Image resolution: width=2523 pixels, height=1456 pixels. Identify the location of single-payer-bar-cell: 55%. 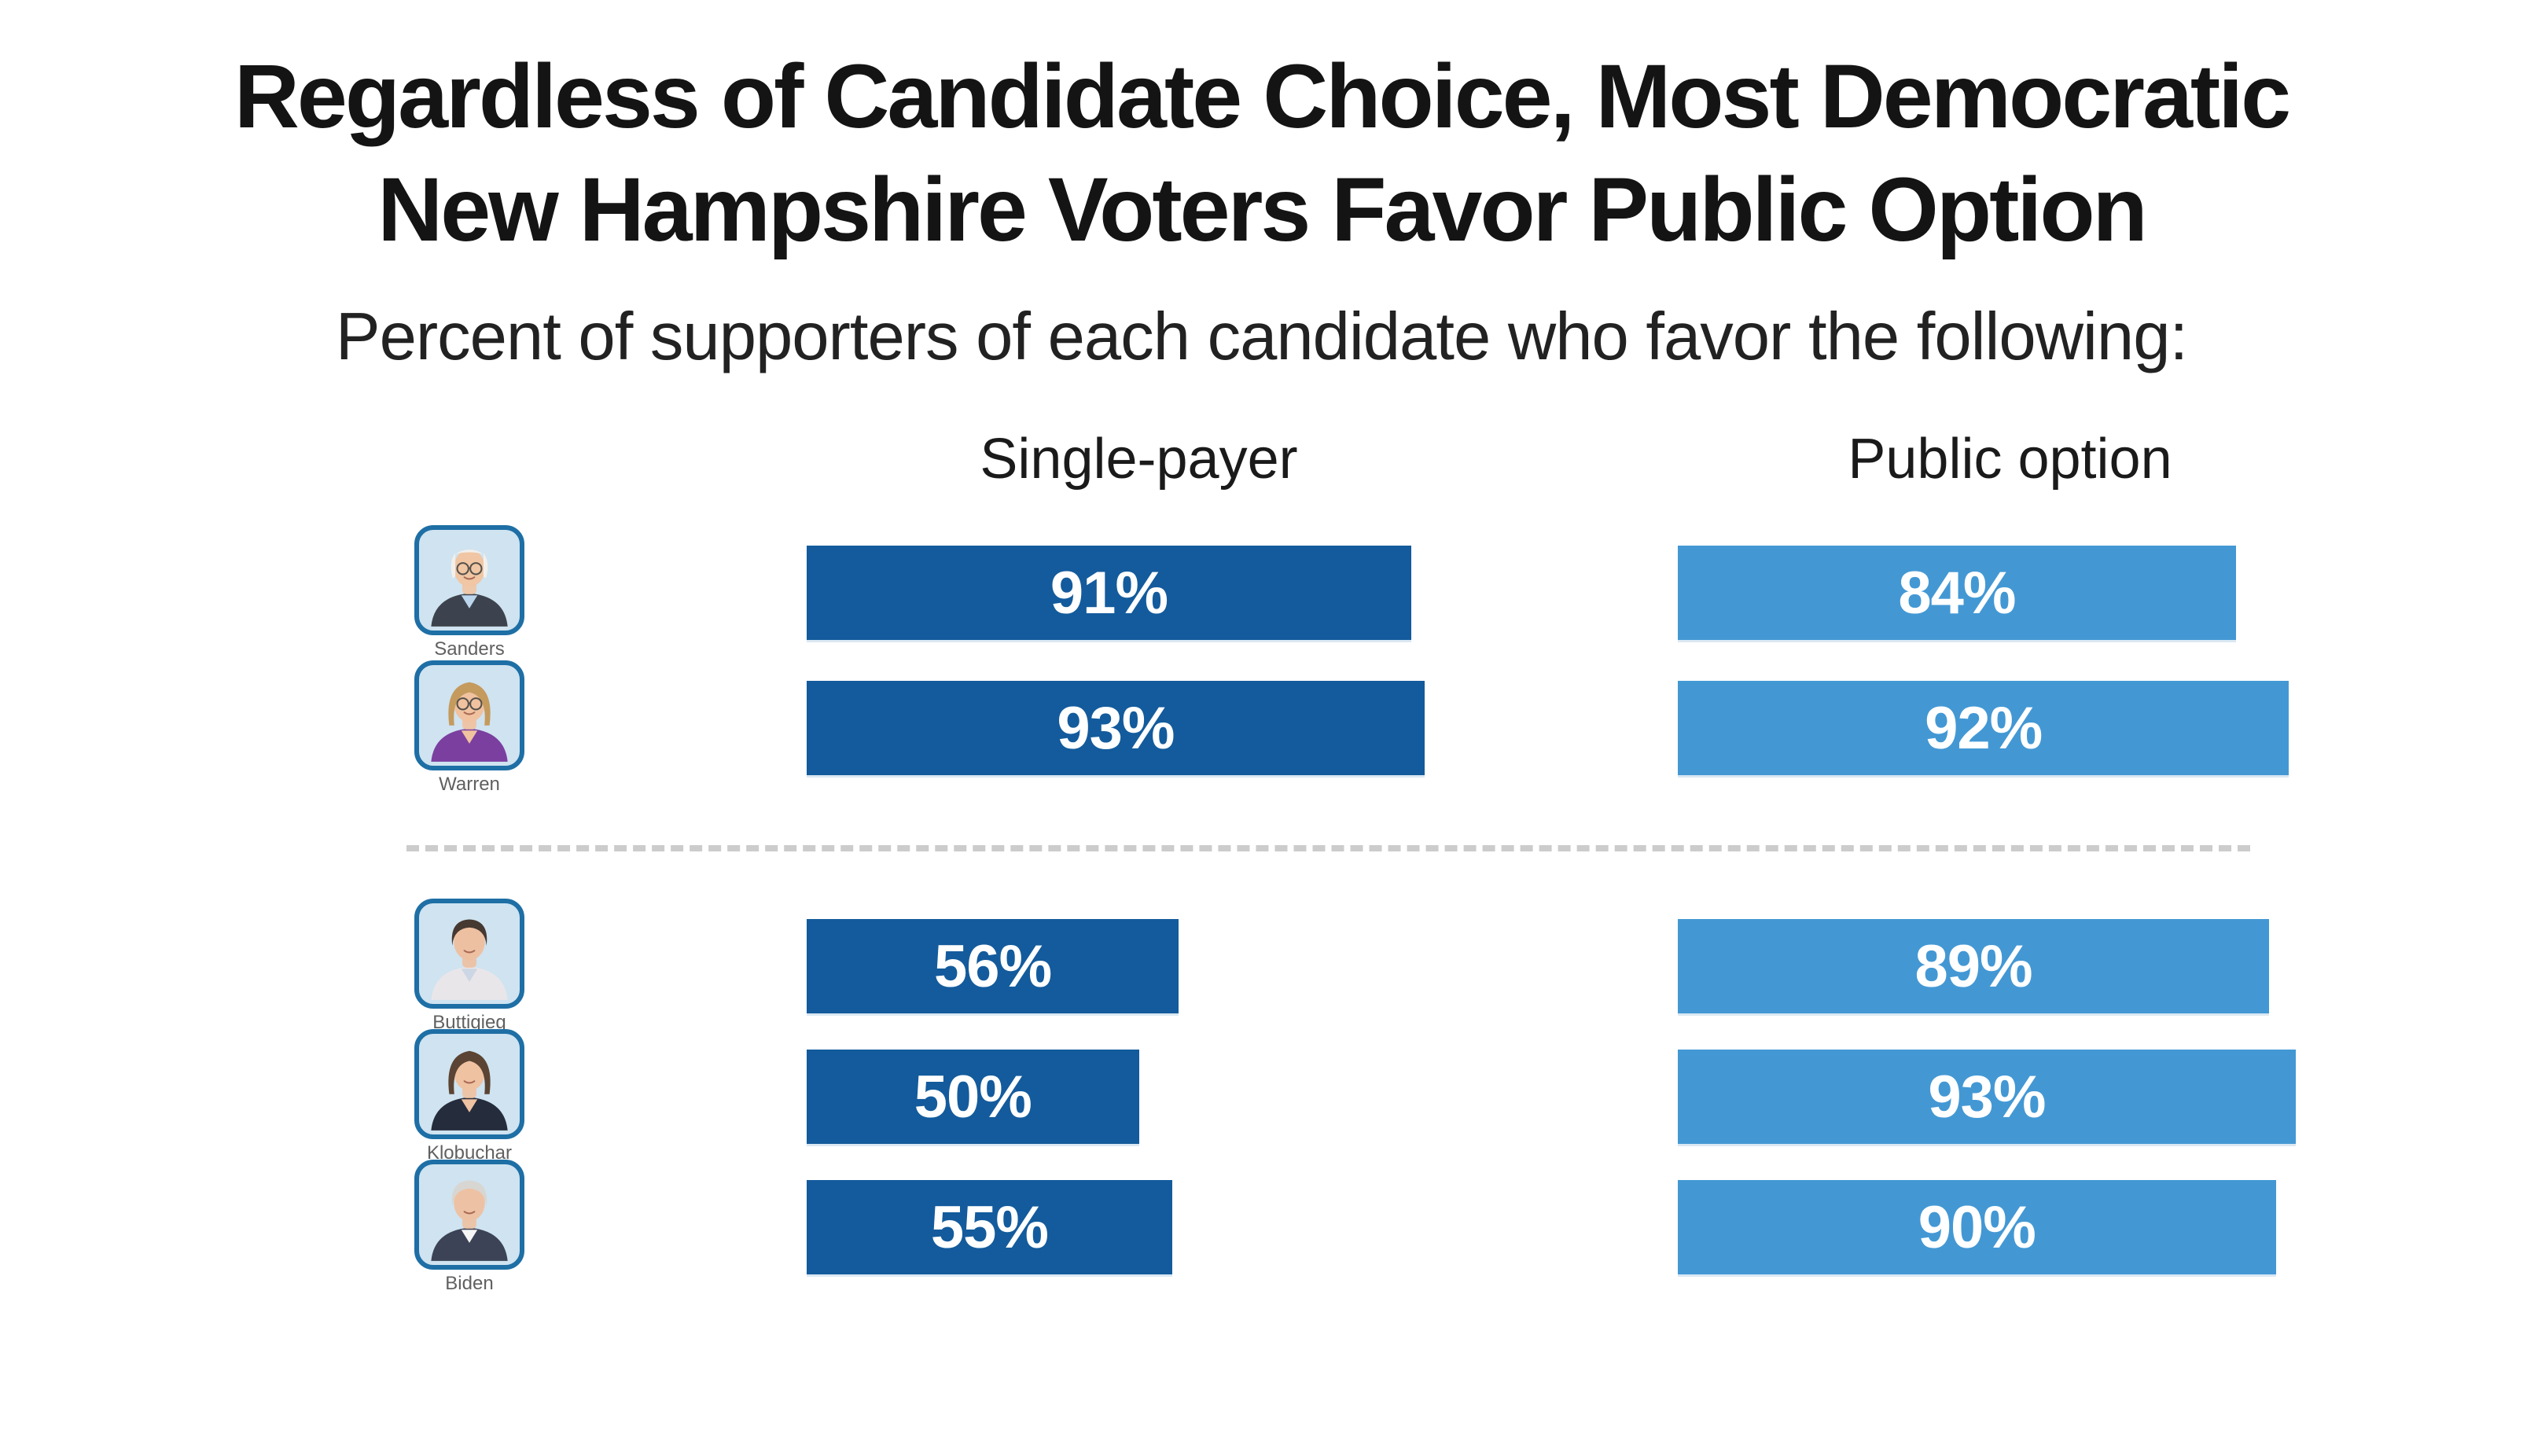
(1139, 1227).